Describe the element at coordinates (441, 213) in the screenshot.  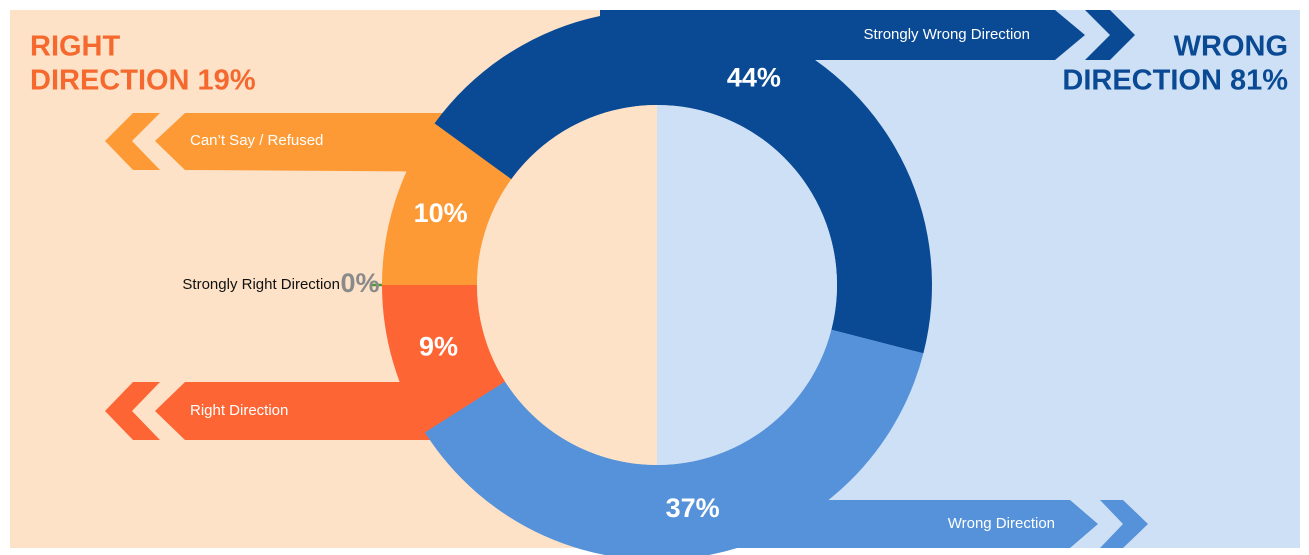
I see `value-label: 10%` at that location.